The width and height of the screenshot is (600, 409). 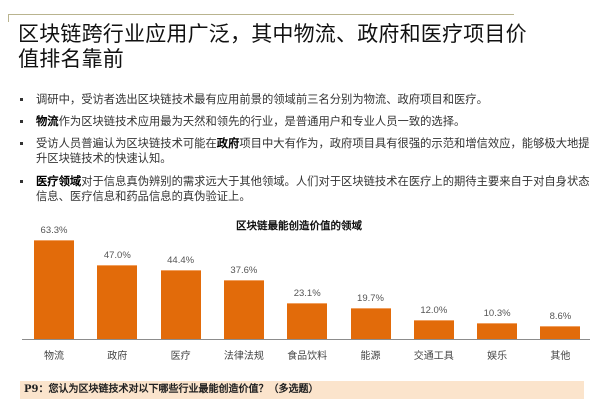 I want to click on bullet-text-pre: 受访人员普遍认为区块链技术可能在, so click(x=126, y=143).